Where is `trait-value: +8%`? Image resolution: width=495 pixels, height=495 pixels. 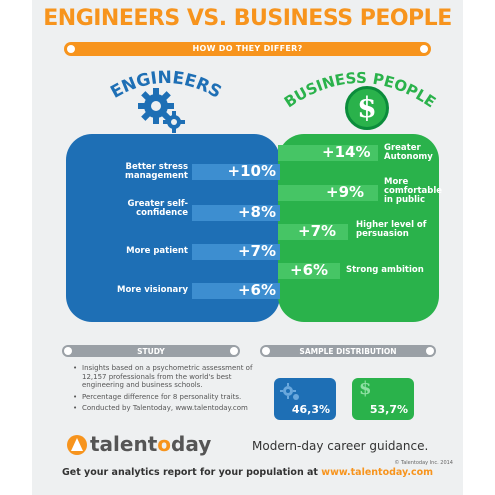 trait-value: +8% is located at coordinates (256, 212).